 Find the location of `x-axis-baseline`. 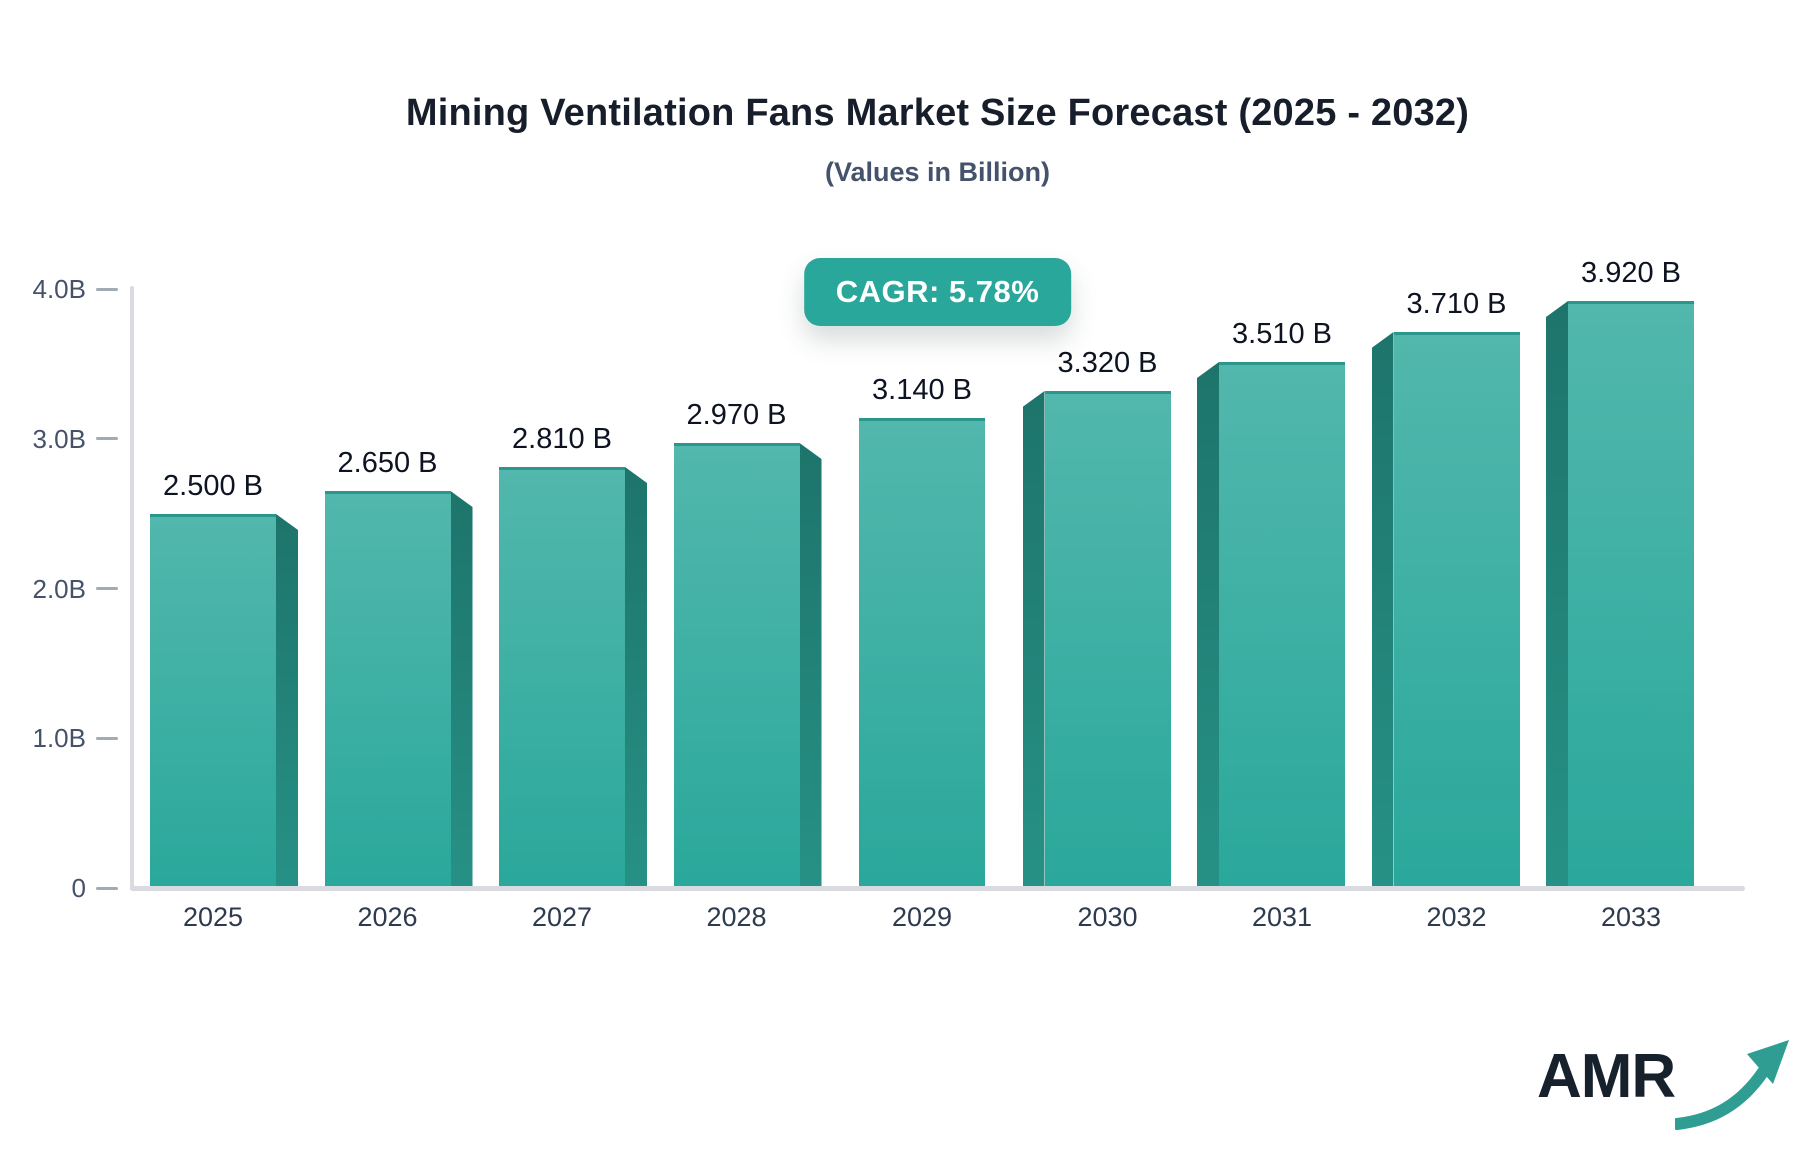

x-axis-baseline is located at coordinates (937, 888).